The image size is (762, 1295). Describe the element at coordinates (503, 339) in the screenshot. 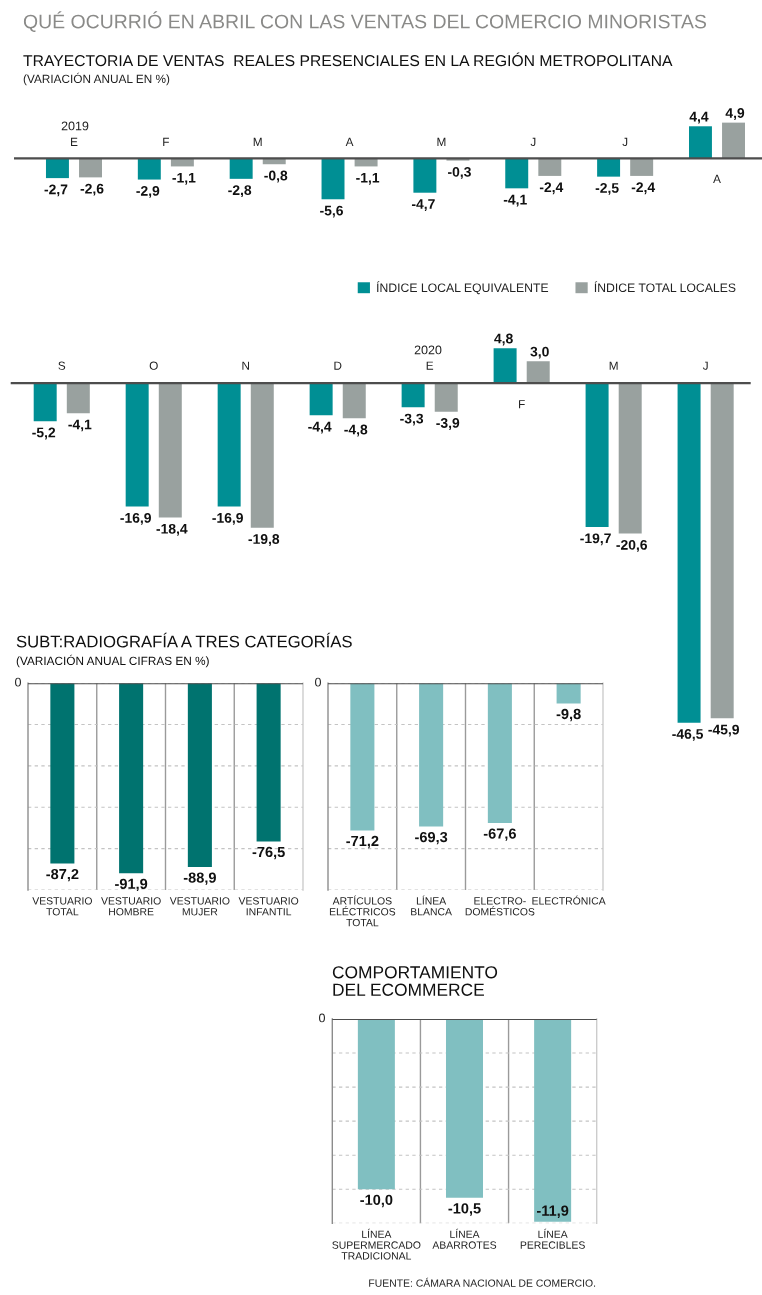

I see `data-label: 4,8` at that location.